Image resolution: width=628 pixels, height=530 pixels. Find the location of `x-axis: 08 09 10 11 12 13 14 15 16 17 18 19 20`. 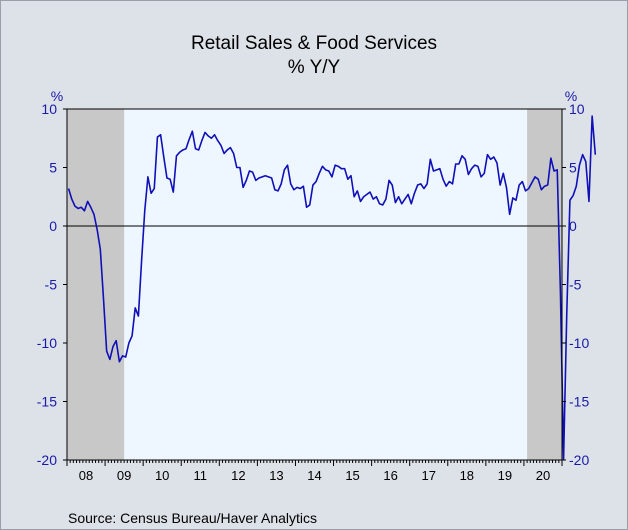

x-axis: 08 09 10 11 12 13 14 15 16 17 18 19 20 is located at coordinates (314, 471).